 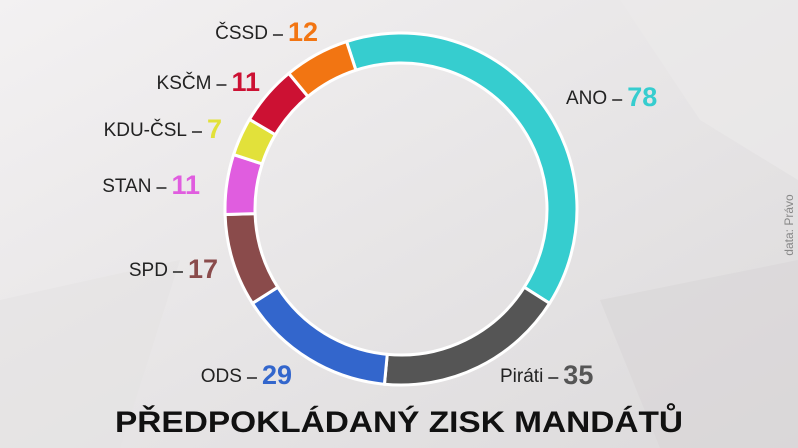 What do you see at coordinates (148, 270) in the screenshot?
I see `label-name: SPD` at bounding box center [148, 270].